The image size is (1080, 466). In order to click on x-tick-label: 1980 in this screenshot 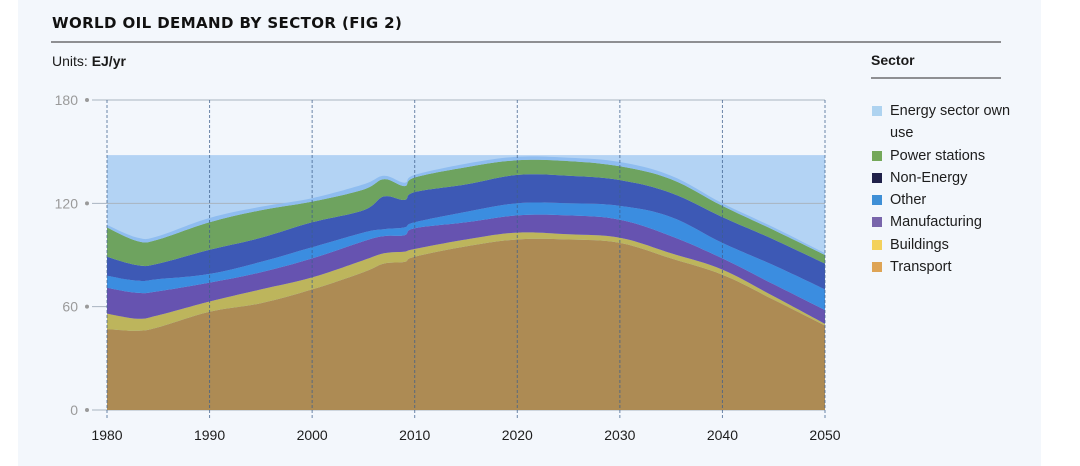, I will do `click(106, 435)`.